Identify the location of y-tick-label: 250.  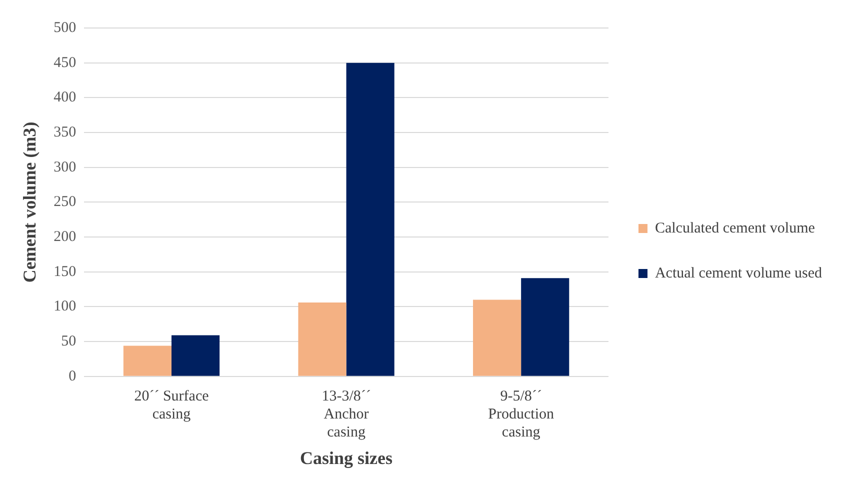
(65, 202).